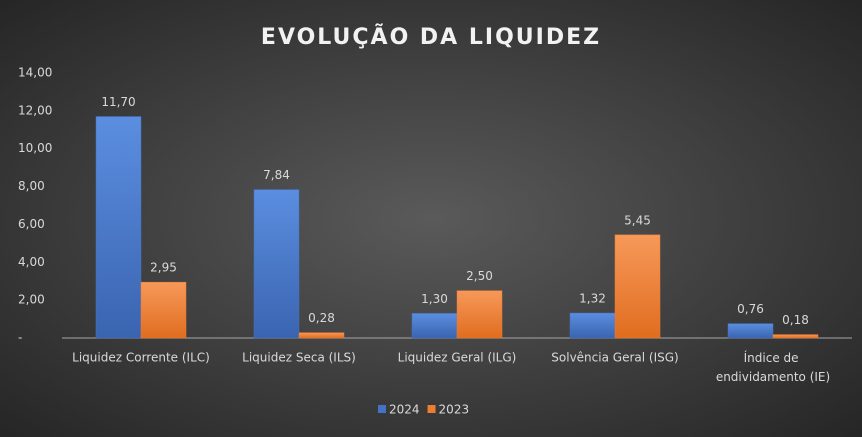 Image resolution: width=862 pixels, height=437 pixels. I want to click on data-label: 0,18, so click(795, 320).